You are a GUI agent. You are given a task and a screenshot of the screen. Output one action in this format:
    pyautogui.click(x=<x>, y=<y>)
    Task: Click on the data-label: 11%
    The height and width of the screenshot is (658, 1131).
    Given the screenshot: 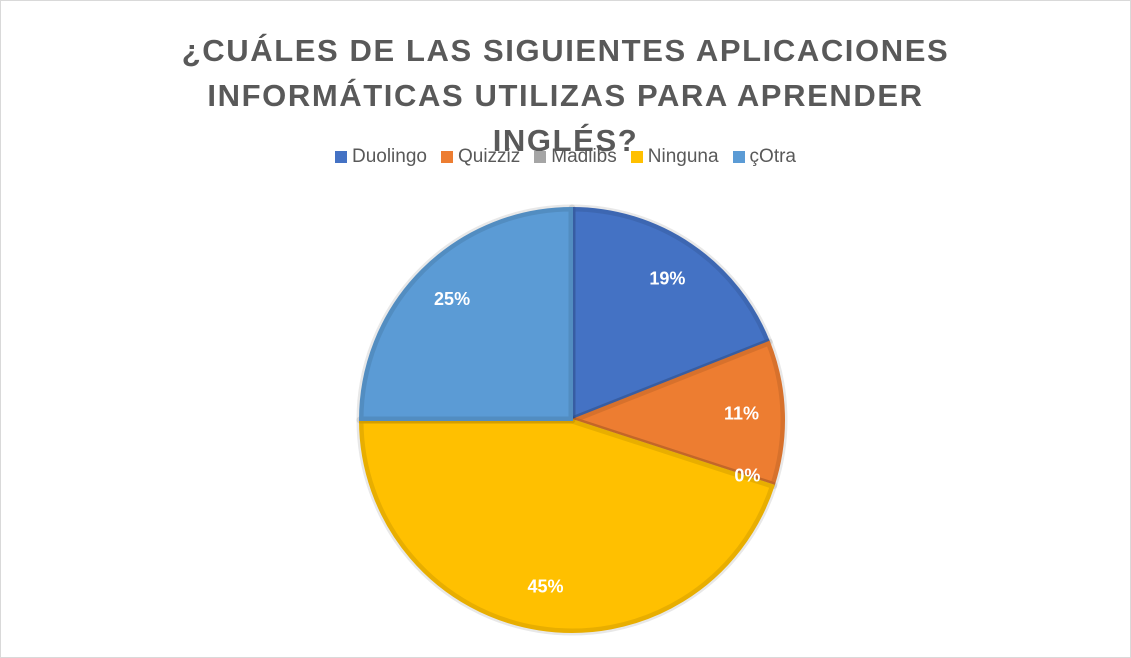 What is the action you would take?
    pyautogui.click(x=741, y=413)
    